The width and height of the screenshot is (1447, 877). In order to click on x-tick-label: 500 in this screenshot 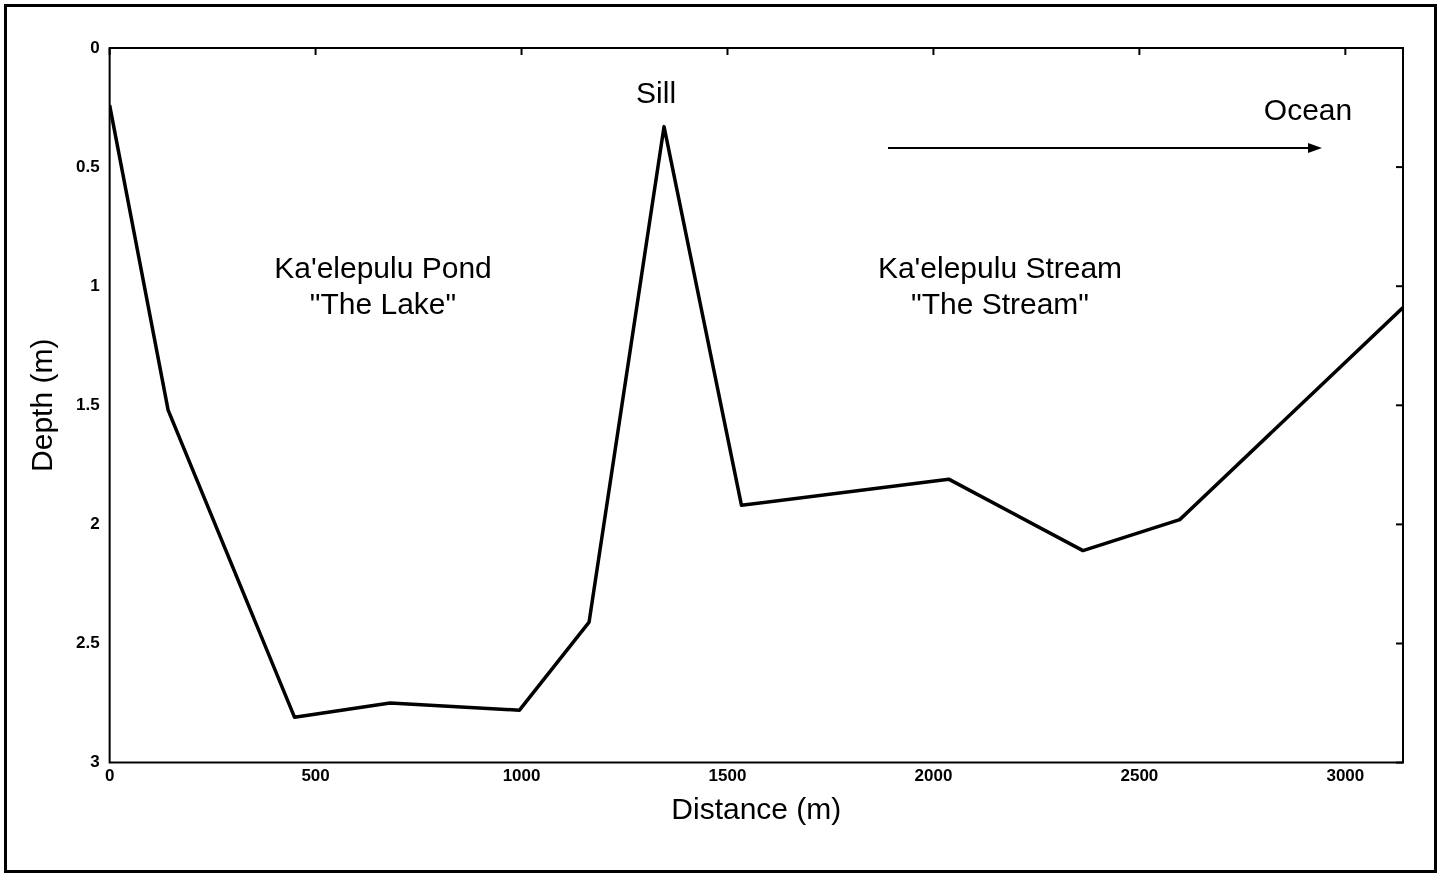, I will do `click(315, 776)`.